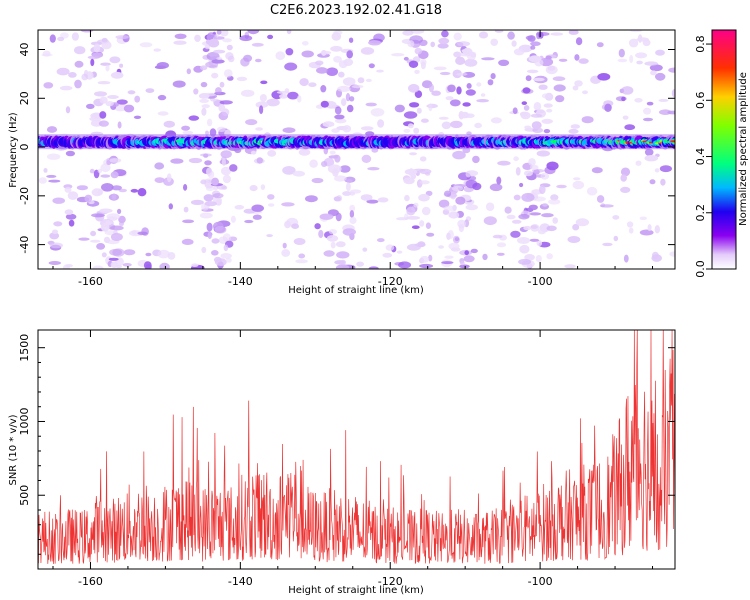  I want to click on colorbar-tick-label: 0.0, so click(700, 269).